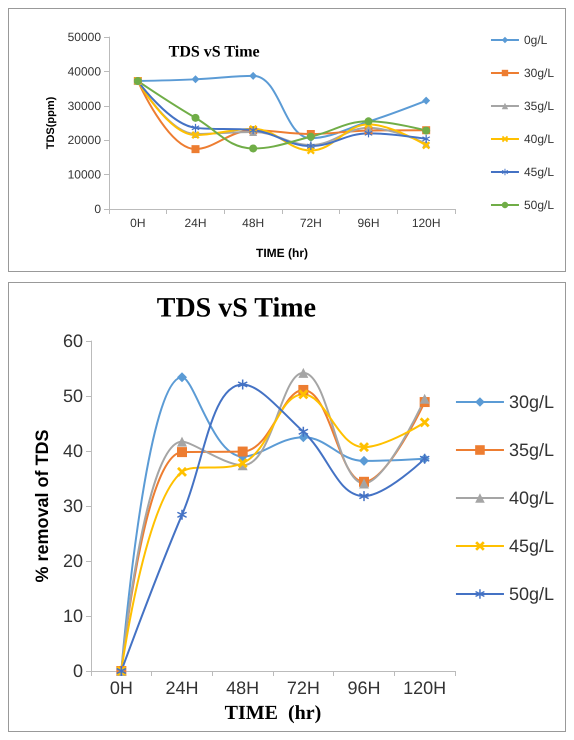  What do you see at coordinates (72, 506) in the screenshot?
I see `y-tick-label: 30` at bounding box center [72, 506].